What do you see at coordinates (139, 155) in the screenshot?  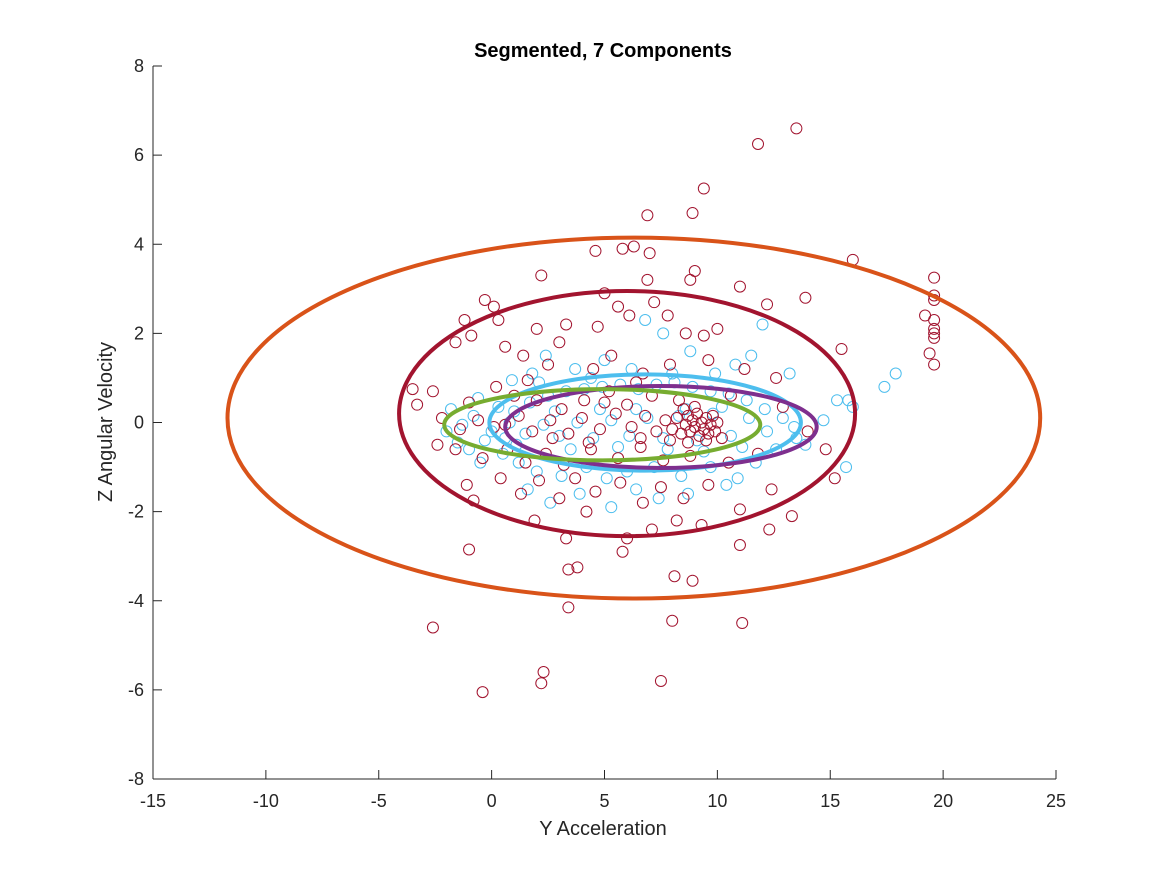 I see `y-tick-label: 6` at bounding box center [139, 155].